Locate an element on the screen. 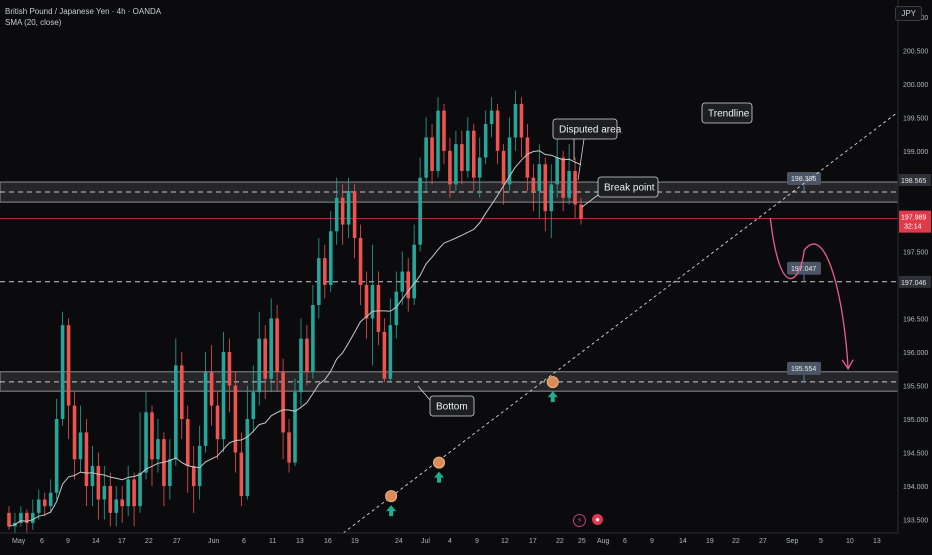  record-icon: ● is located at coordinates (597, 519).